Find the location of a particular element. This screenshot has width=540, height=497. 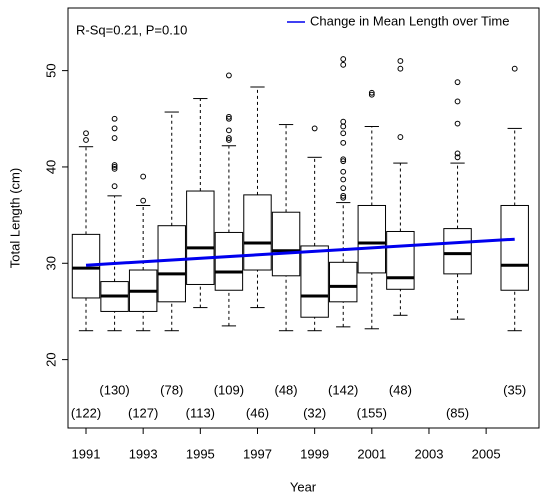

y-tick-label: 50 is located at coordinates (50, 70).